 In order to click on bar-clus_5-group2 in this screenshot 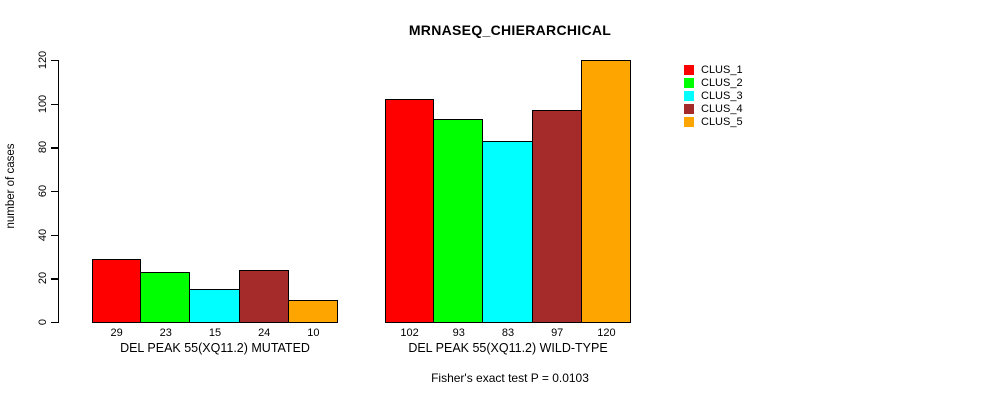, I will do `click(605, 191)`.